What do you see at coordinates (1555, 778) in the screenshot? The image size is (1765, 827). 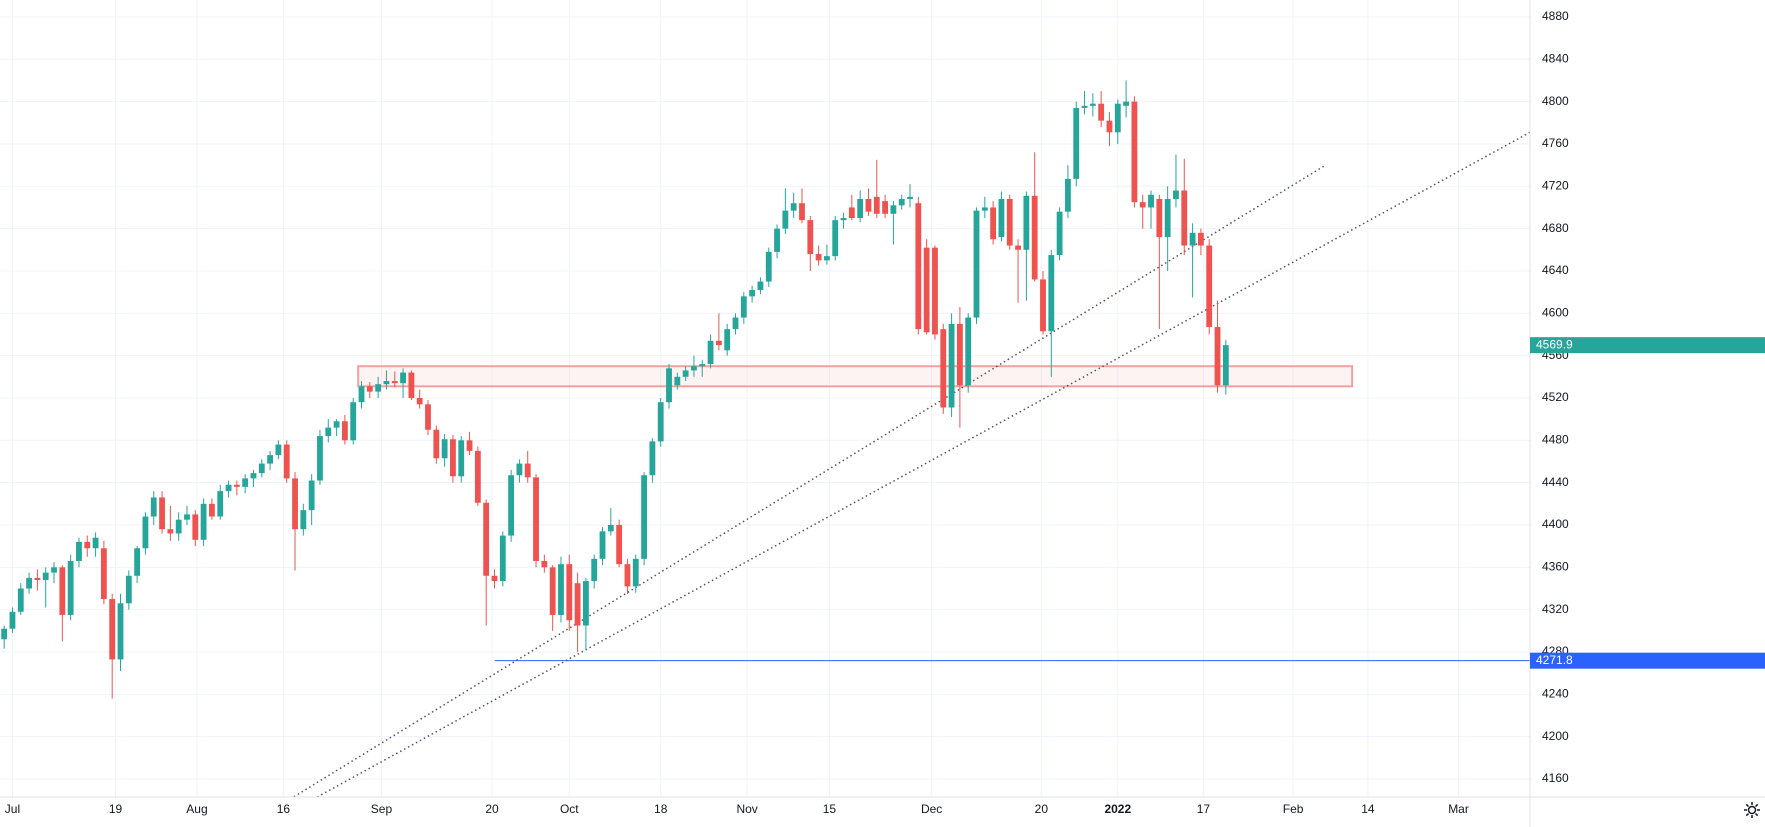 I see `y-tick-label: 4160` at bounding box center [1555, 778].